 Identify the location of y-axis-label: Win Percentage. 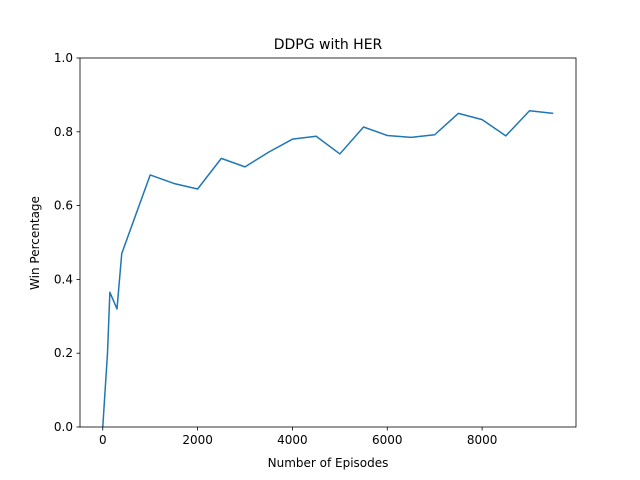
(35, 243).